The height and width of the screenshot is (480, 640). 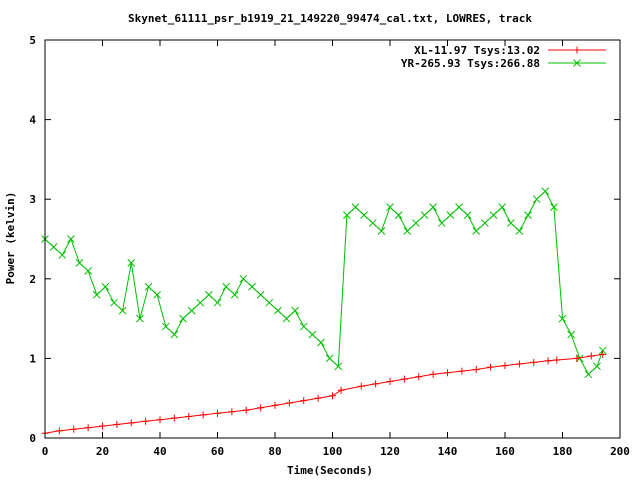 I want to click on x-tick-label: 180, so click(x=563, y=451).